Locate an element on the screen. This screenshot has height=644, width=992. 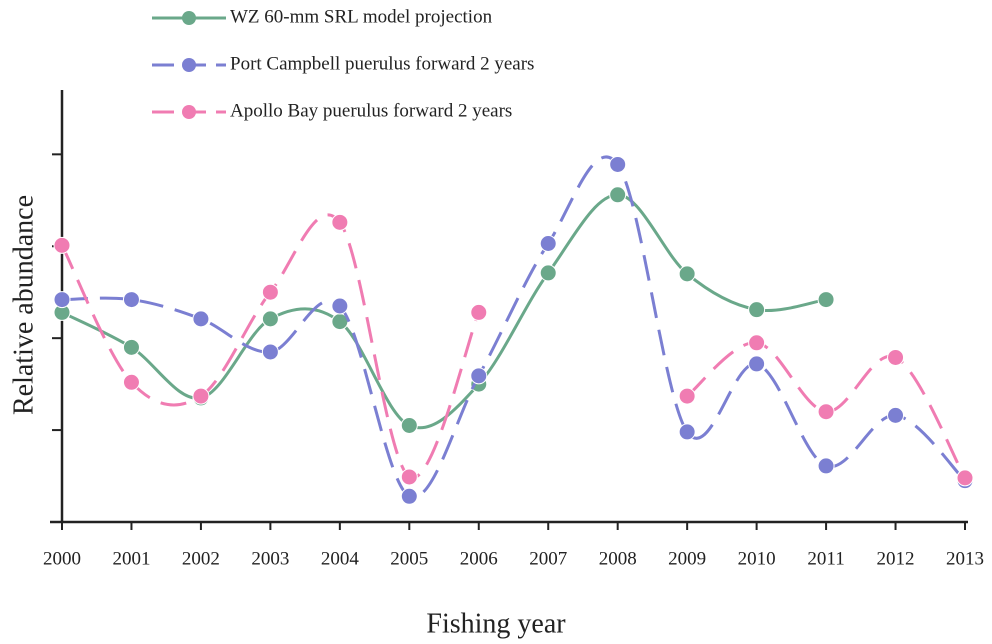
x-tick-label: 2006 is located at coordinates (479, 558).